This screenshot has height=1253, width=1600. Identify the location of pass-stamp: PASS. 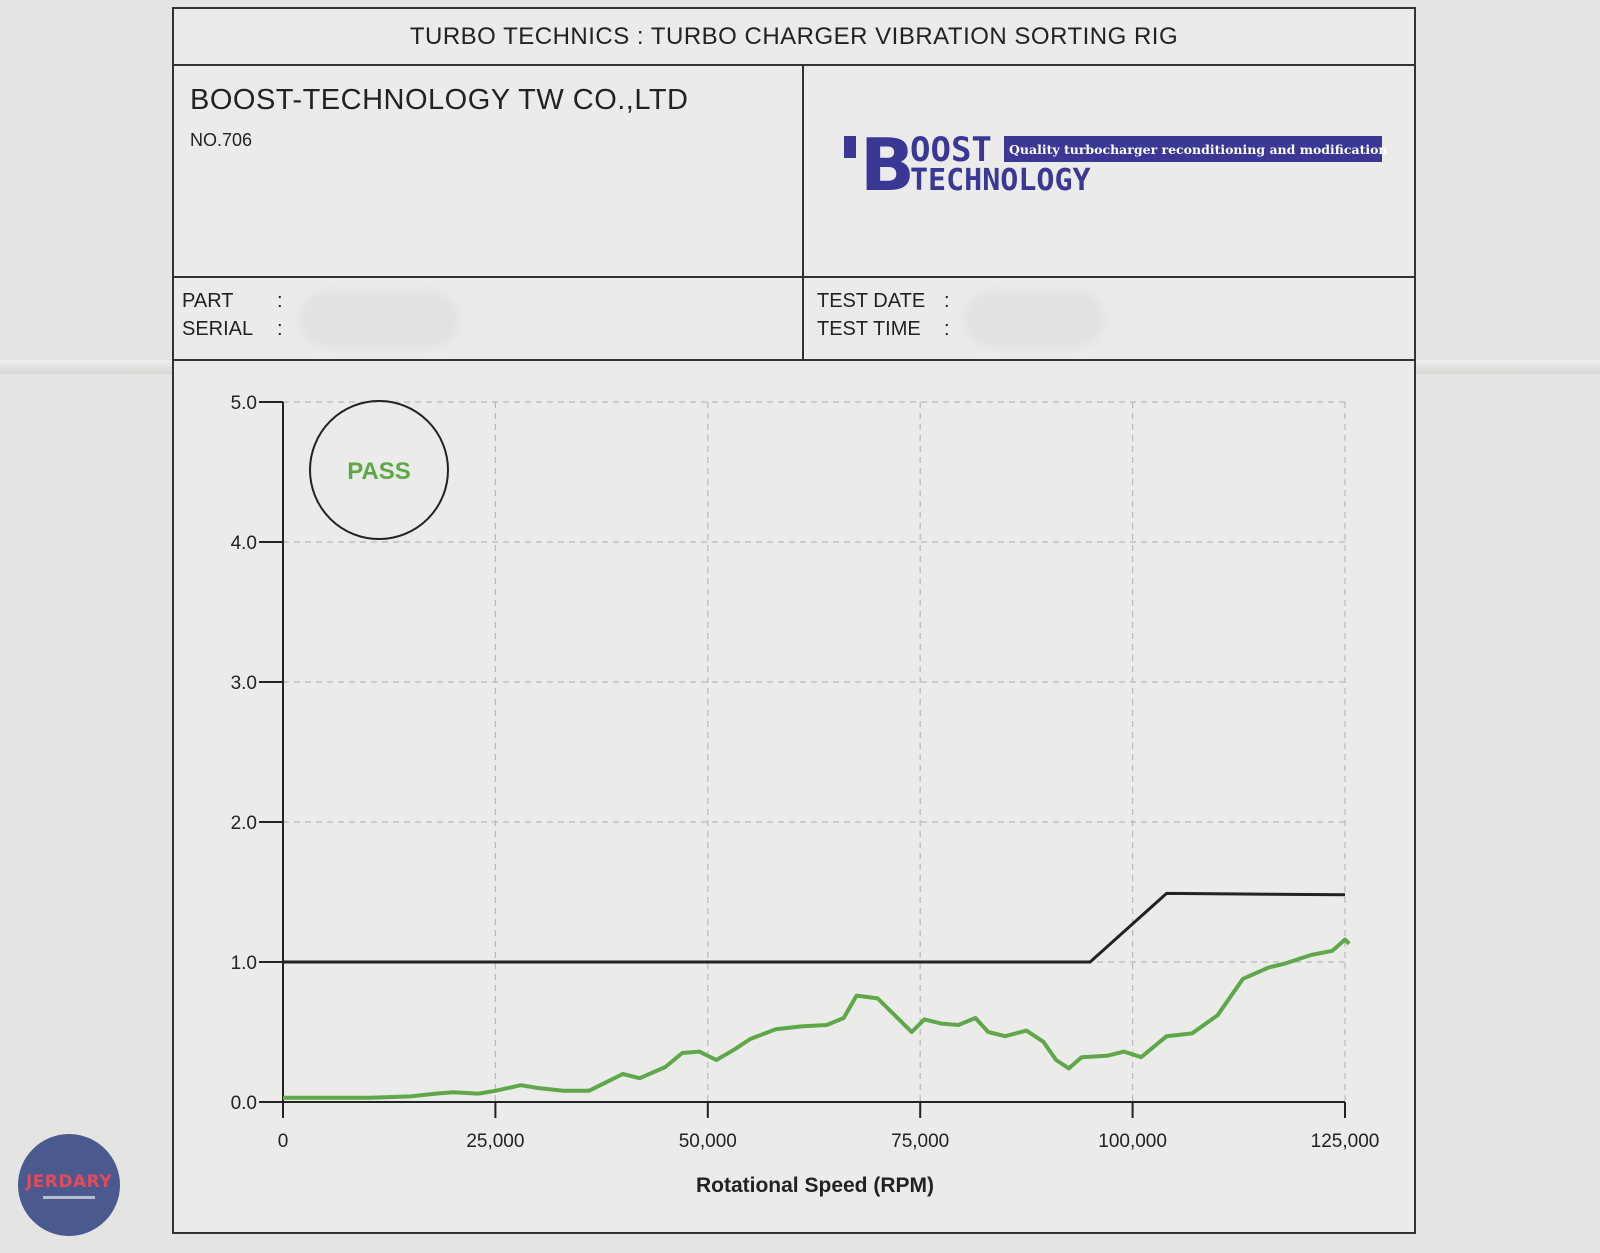
(379, 470).